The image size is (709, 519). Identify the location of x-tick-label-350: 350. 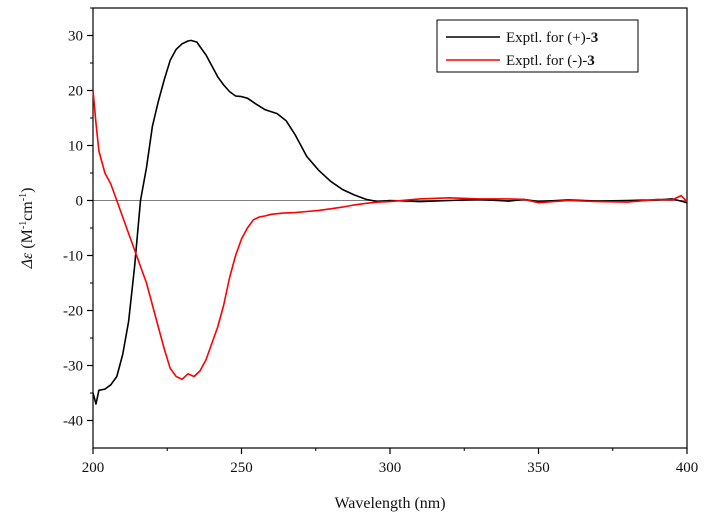
(538, 468).